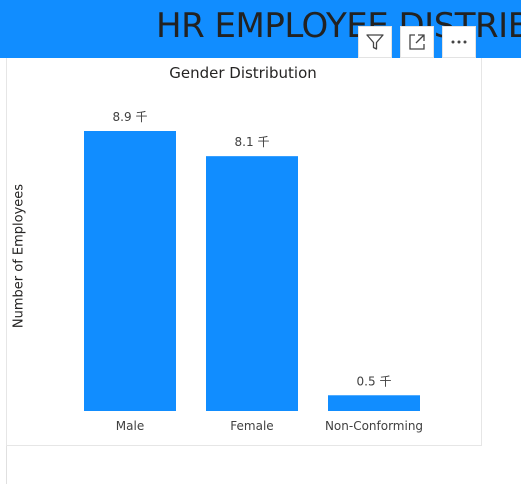  Describe the element at coordinates (374, 381) in the screenshot. I see `data-label: 0.5 千` at that location.